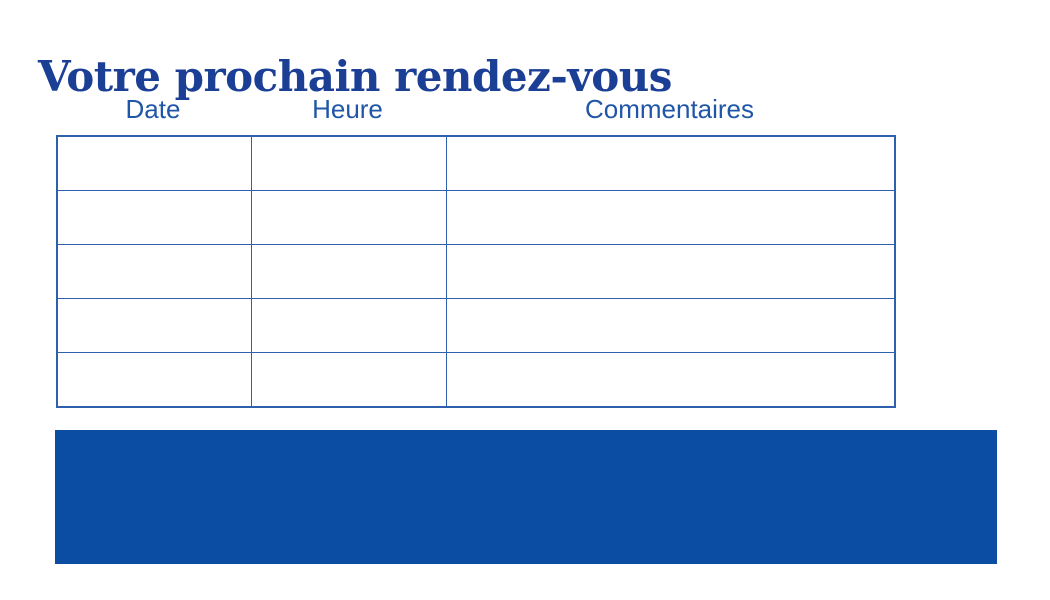 The width and height of the screenshot is (1050, 600). What do you see at coordinates (475, 109) in the screenshot?
I see `table-header-row: Date Heure Commentaires` at bounding box center [475, 109].